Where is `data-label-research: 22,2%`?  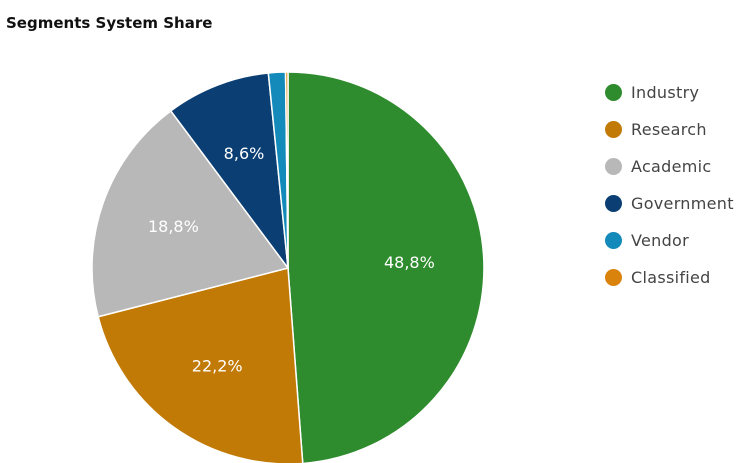
data-label-research: 22,2% is located at coordinates (217, 365).